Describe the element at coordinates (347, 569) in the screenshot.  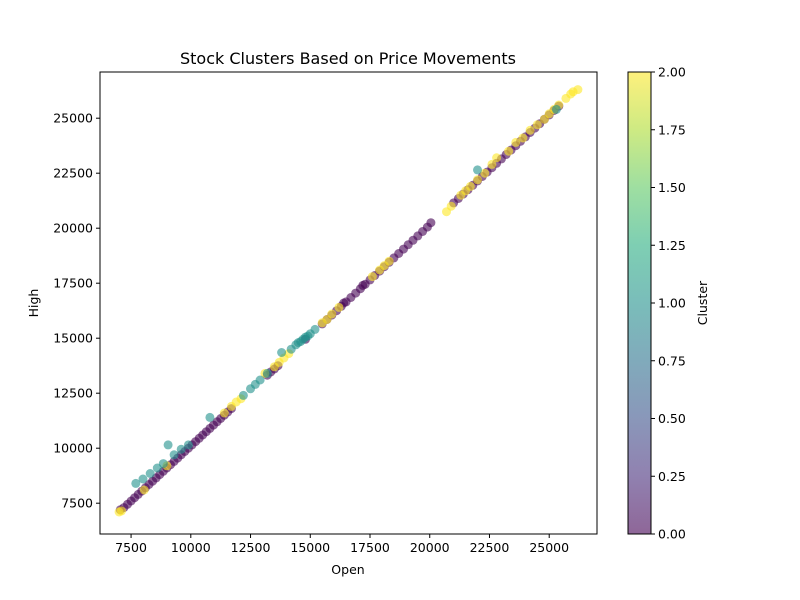
I see `x-axis-label: Open` at that location.